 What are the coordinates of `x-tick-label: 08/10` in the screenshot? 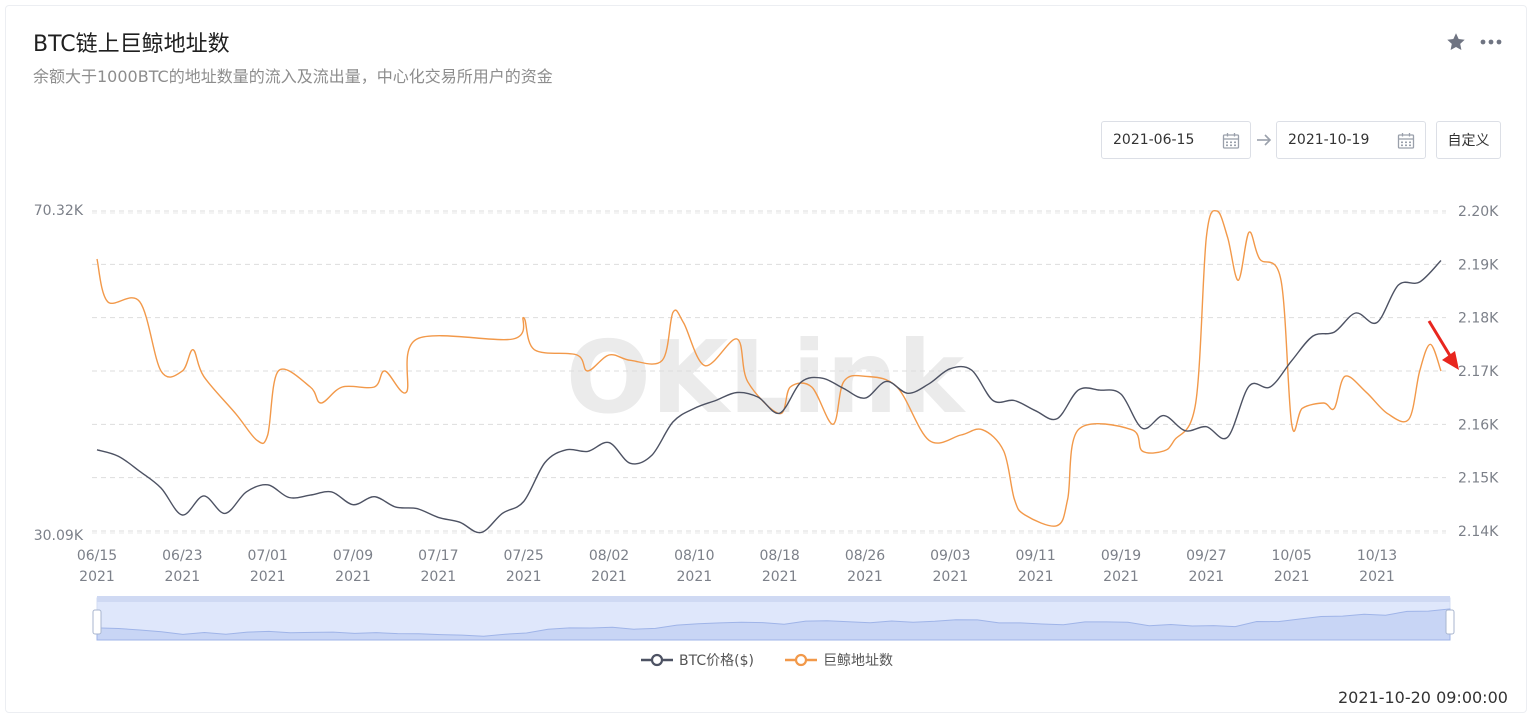 It's located at (694, 556).